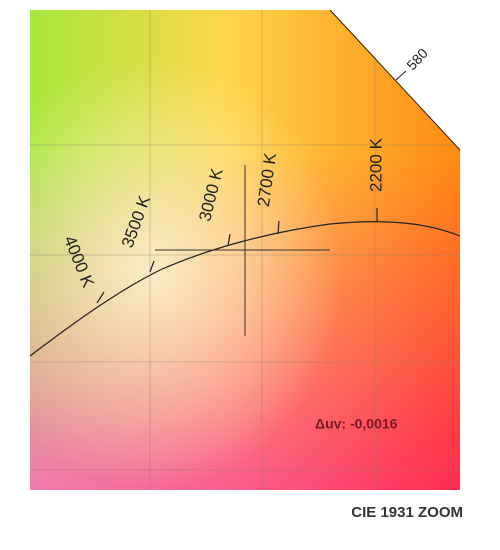 This screenshot has width=500, height=550. I want to click on spectral-locus, so click(395, 80).